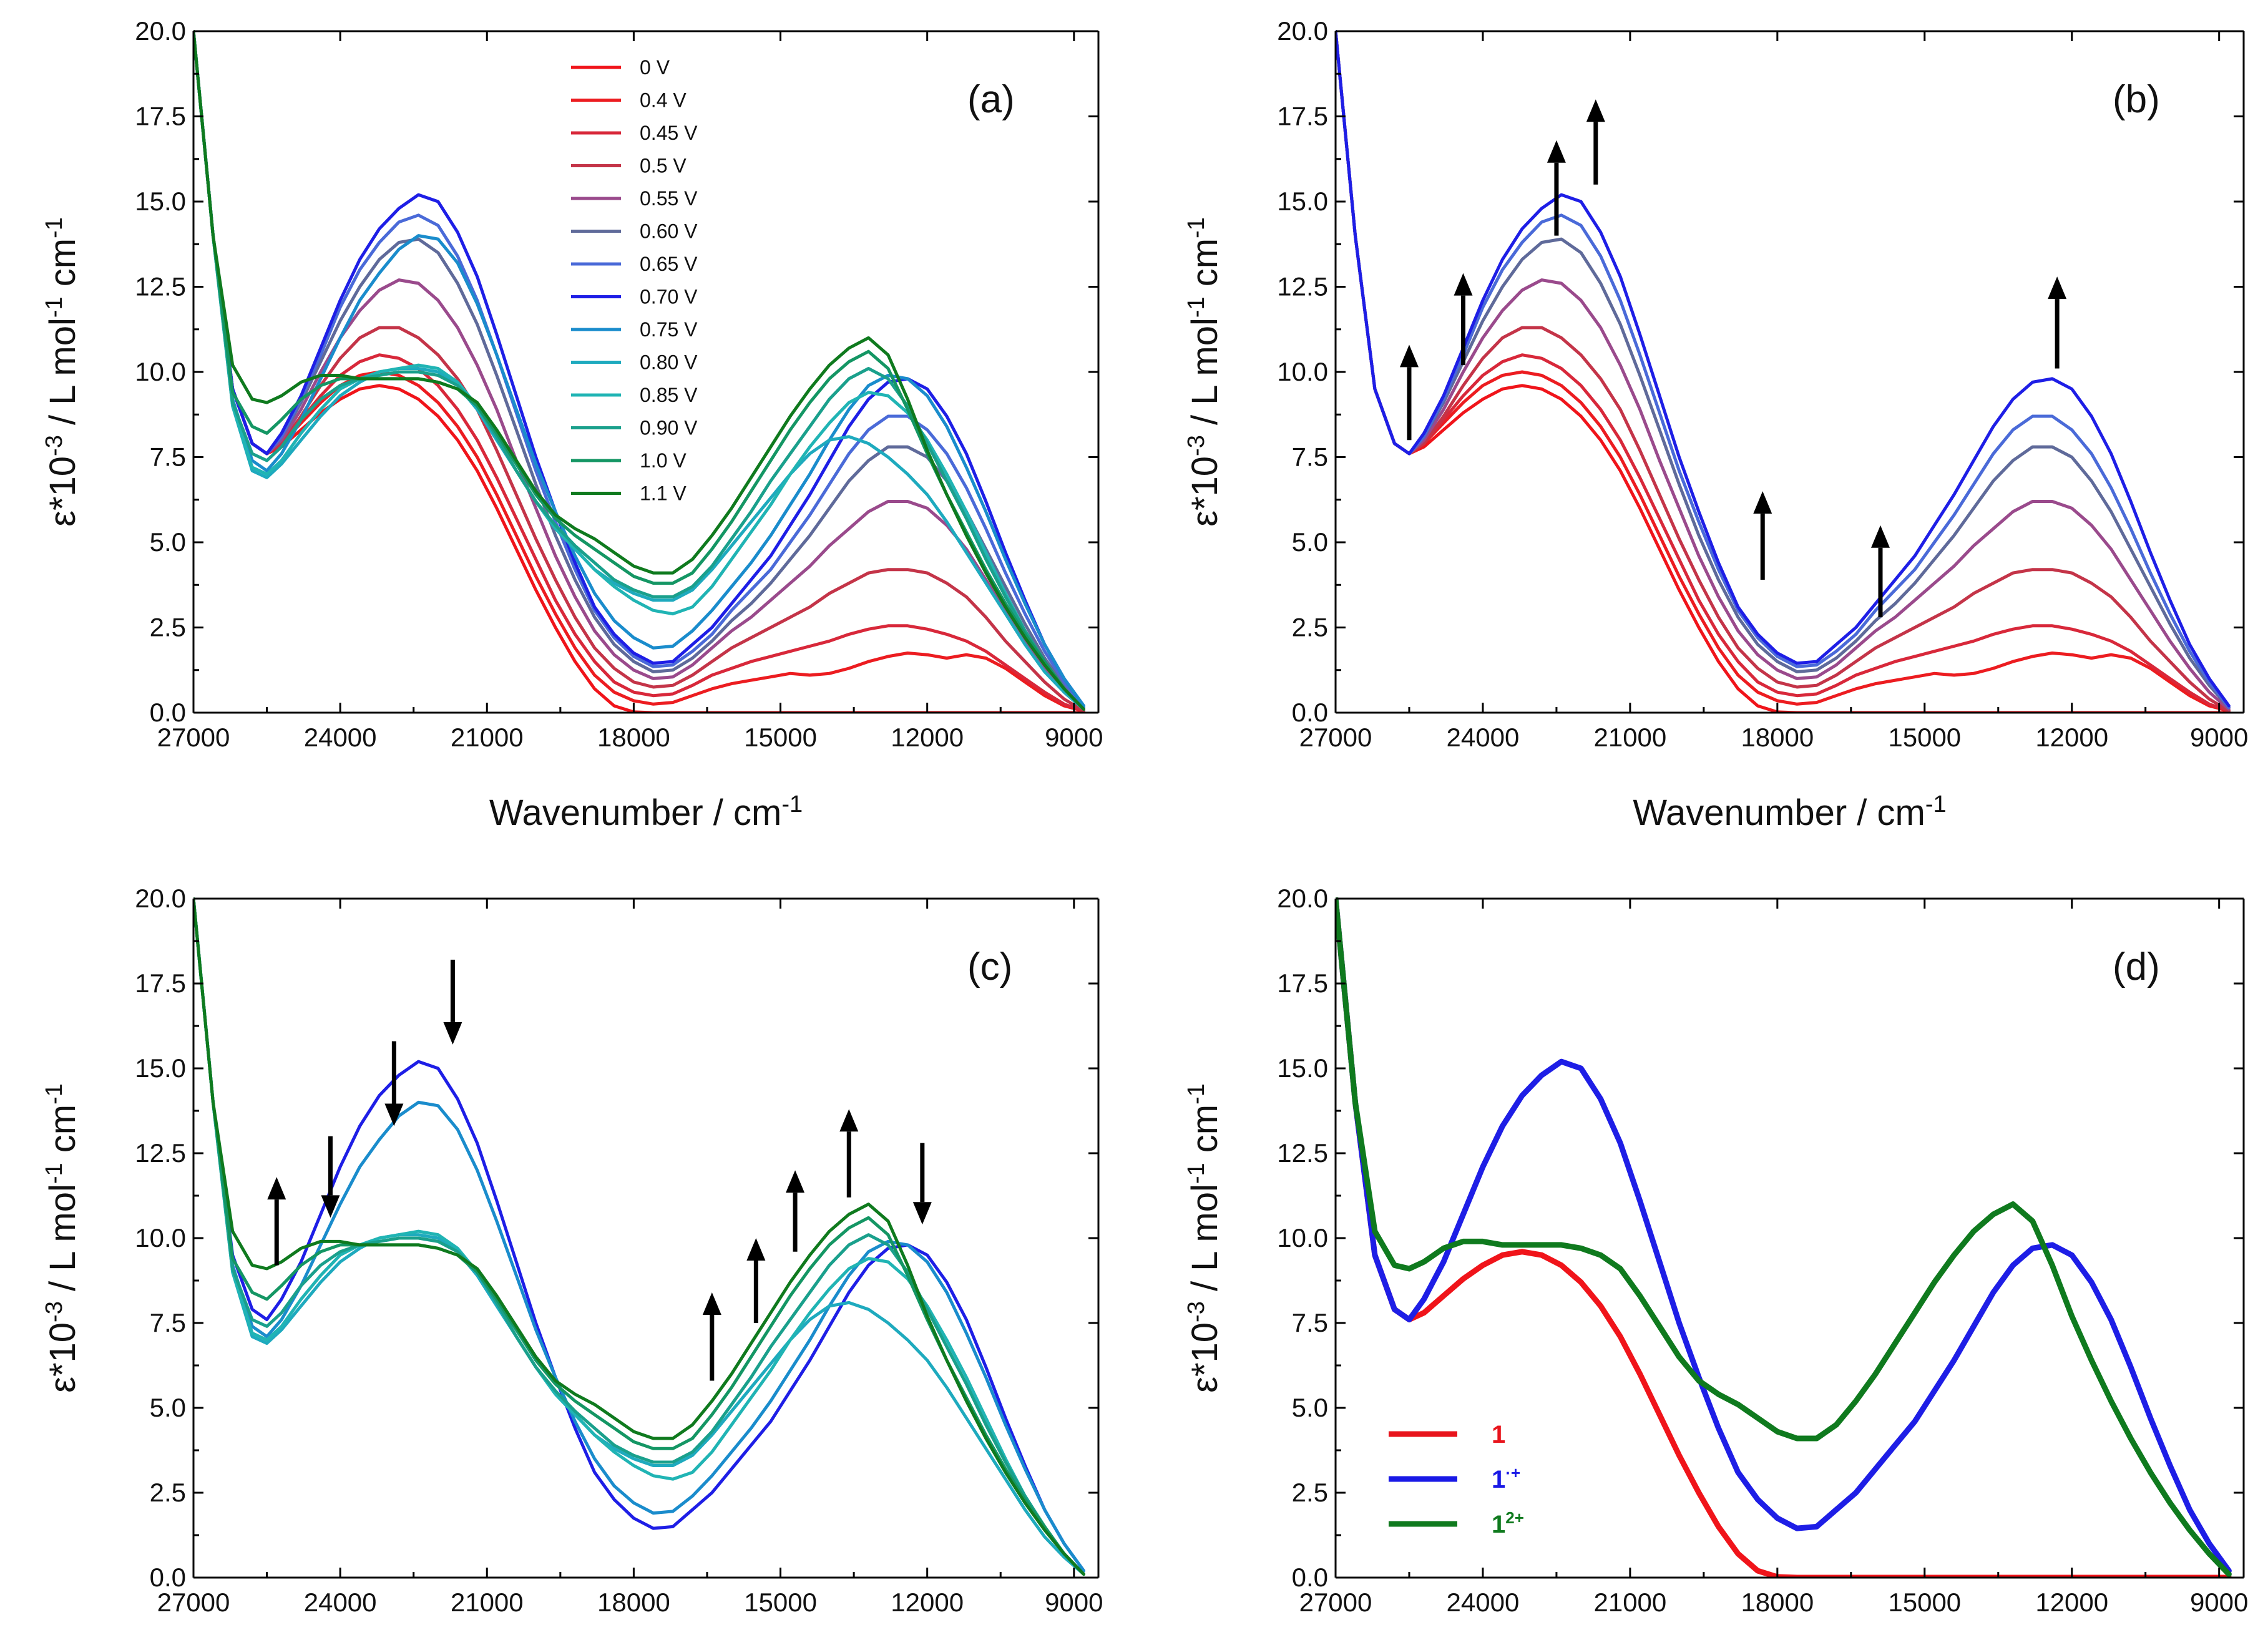 The image size is (2268, 1635). What do you see at coordinates (669, 329) in the screenshot?
I see `legend-label: 0.75 V` at bounding box center [669, 329].